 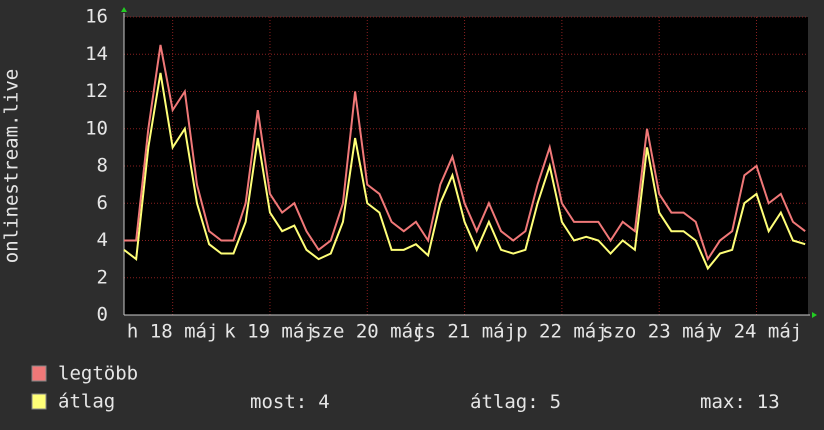 I want to click on stat-label: max:, so click(x=723, y=402).